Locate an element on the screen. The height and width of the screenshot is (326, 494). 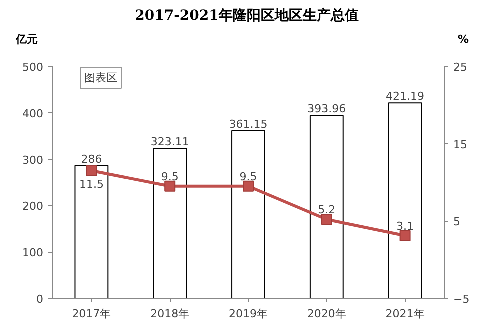
data-label: 421.19 is located at coordinates (405, 97).